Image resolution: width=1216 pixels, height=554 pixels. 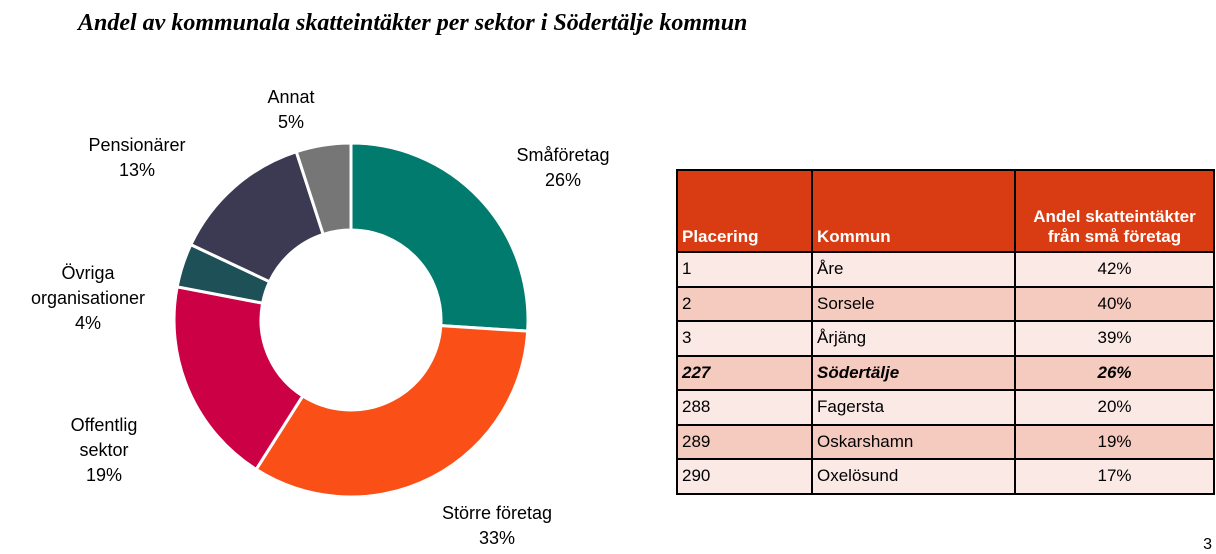 I want to click on table-row: 289 Oskarshamn 19%, so click(x=945, y=441).